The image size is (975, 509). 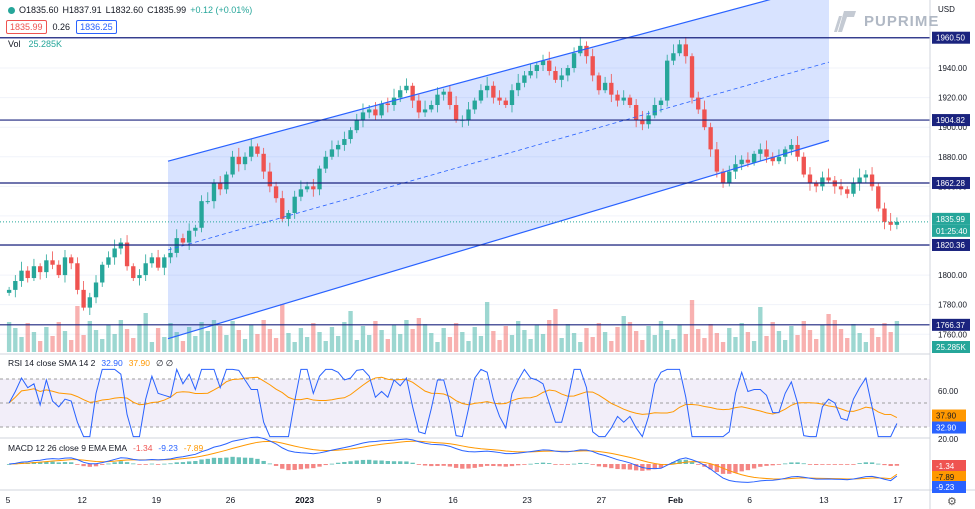 What do you see at coordinates (124, 10) in the screenshot?
I see `low-value: L1832.60` at bounding box center [124, 10].